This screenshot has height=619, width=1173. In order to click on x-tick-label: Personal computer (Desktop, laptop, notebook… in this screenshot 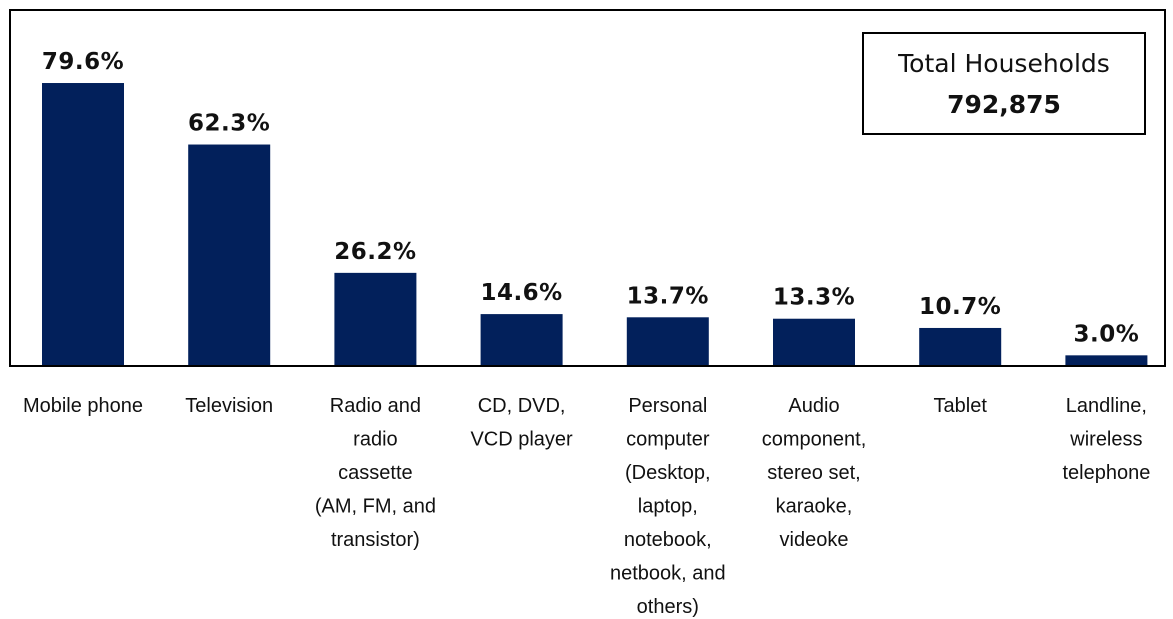, I will do `click(668, 506)`.